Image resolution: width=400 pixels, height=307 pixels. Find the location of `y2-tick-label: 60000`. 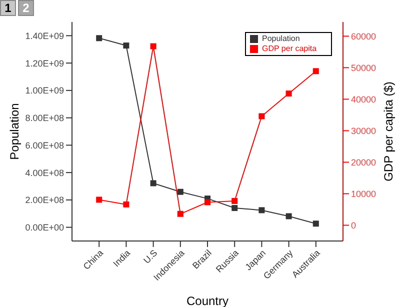

y2-tick-label: 60000 is located at coordinates (363, 36).